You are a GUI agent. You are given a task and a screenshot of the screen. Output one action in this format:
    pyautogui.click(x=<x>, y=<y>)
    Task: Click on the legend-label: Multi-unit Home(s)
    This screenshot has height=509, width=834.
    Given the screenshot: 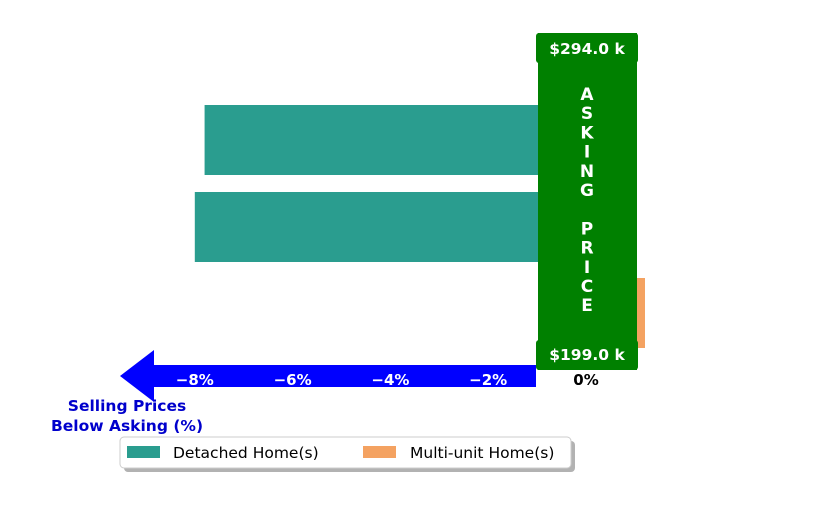 What is the action you would take?
    pyautogui.click(x=482, y=453)
    